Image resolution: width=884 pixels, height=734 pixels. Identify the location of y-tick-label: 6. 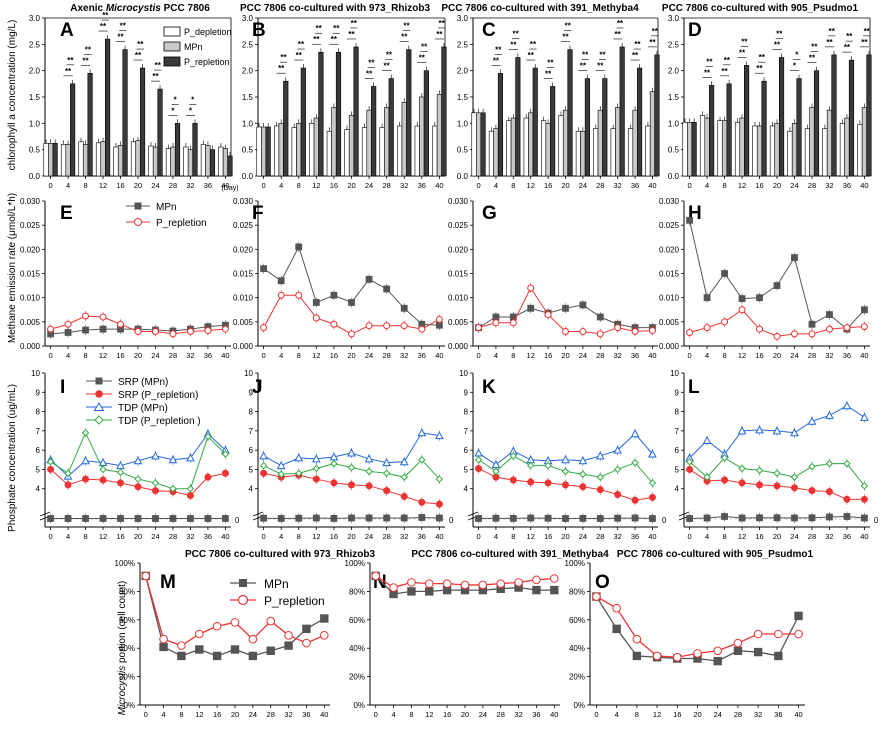
(677, 450).